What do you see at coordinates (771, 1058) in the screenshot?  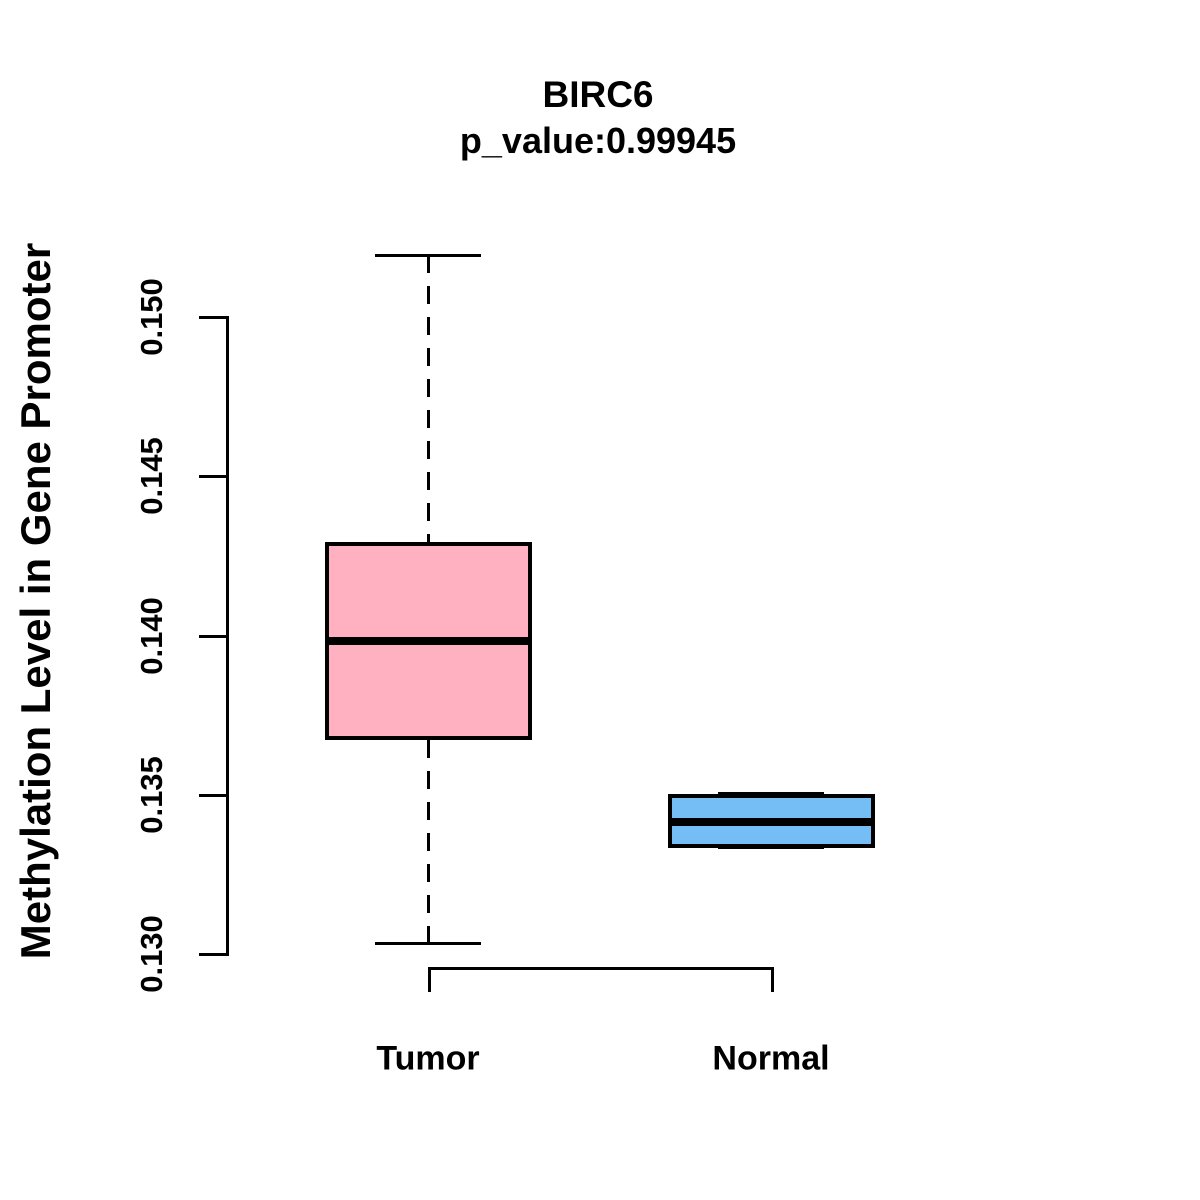 I see `x-axis-label-normal: Normal` at bounding box center [771, 1058].